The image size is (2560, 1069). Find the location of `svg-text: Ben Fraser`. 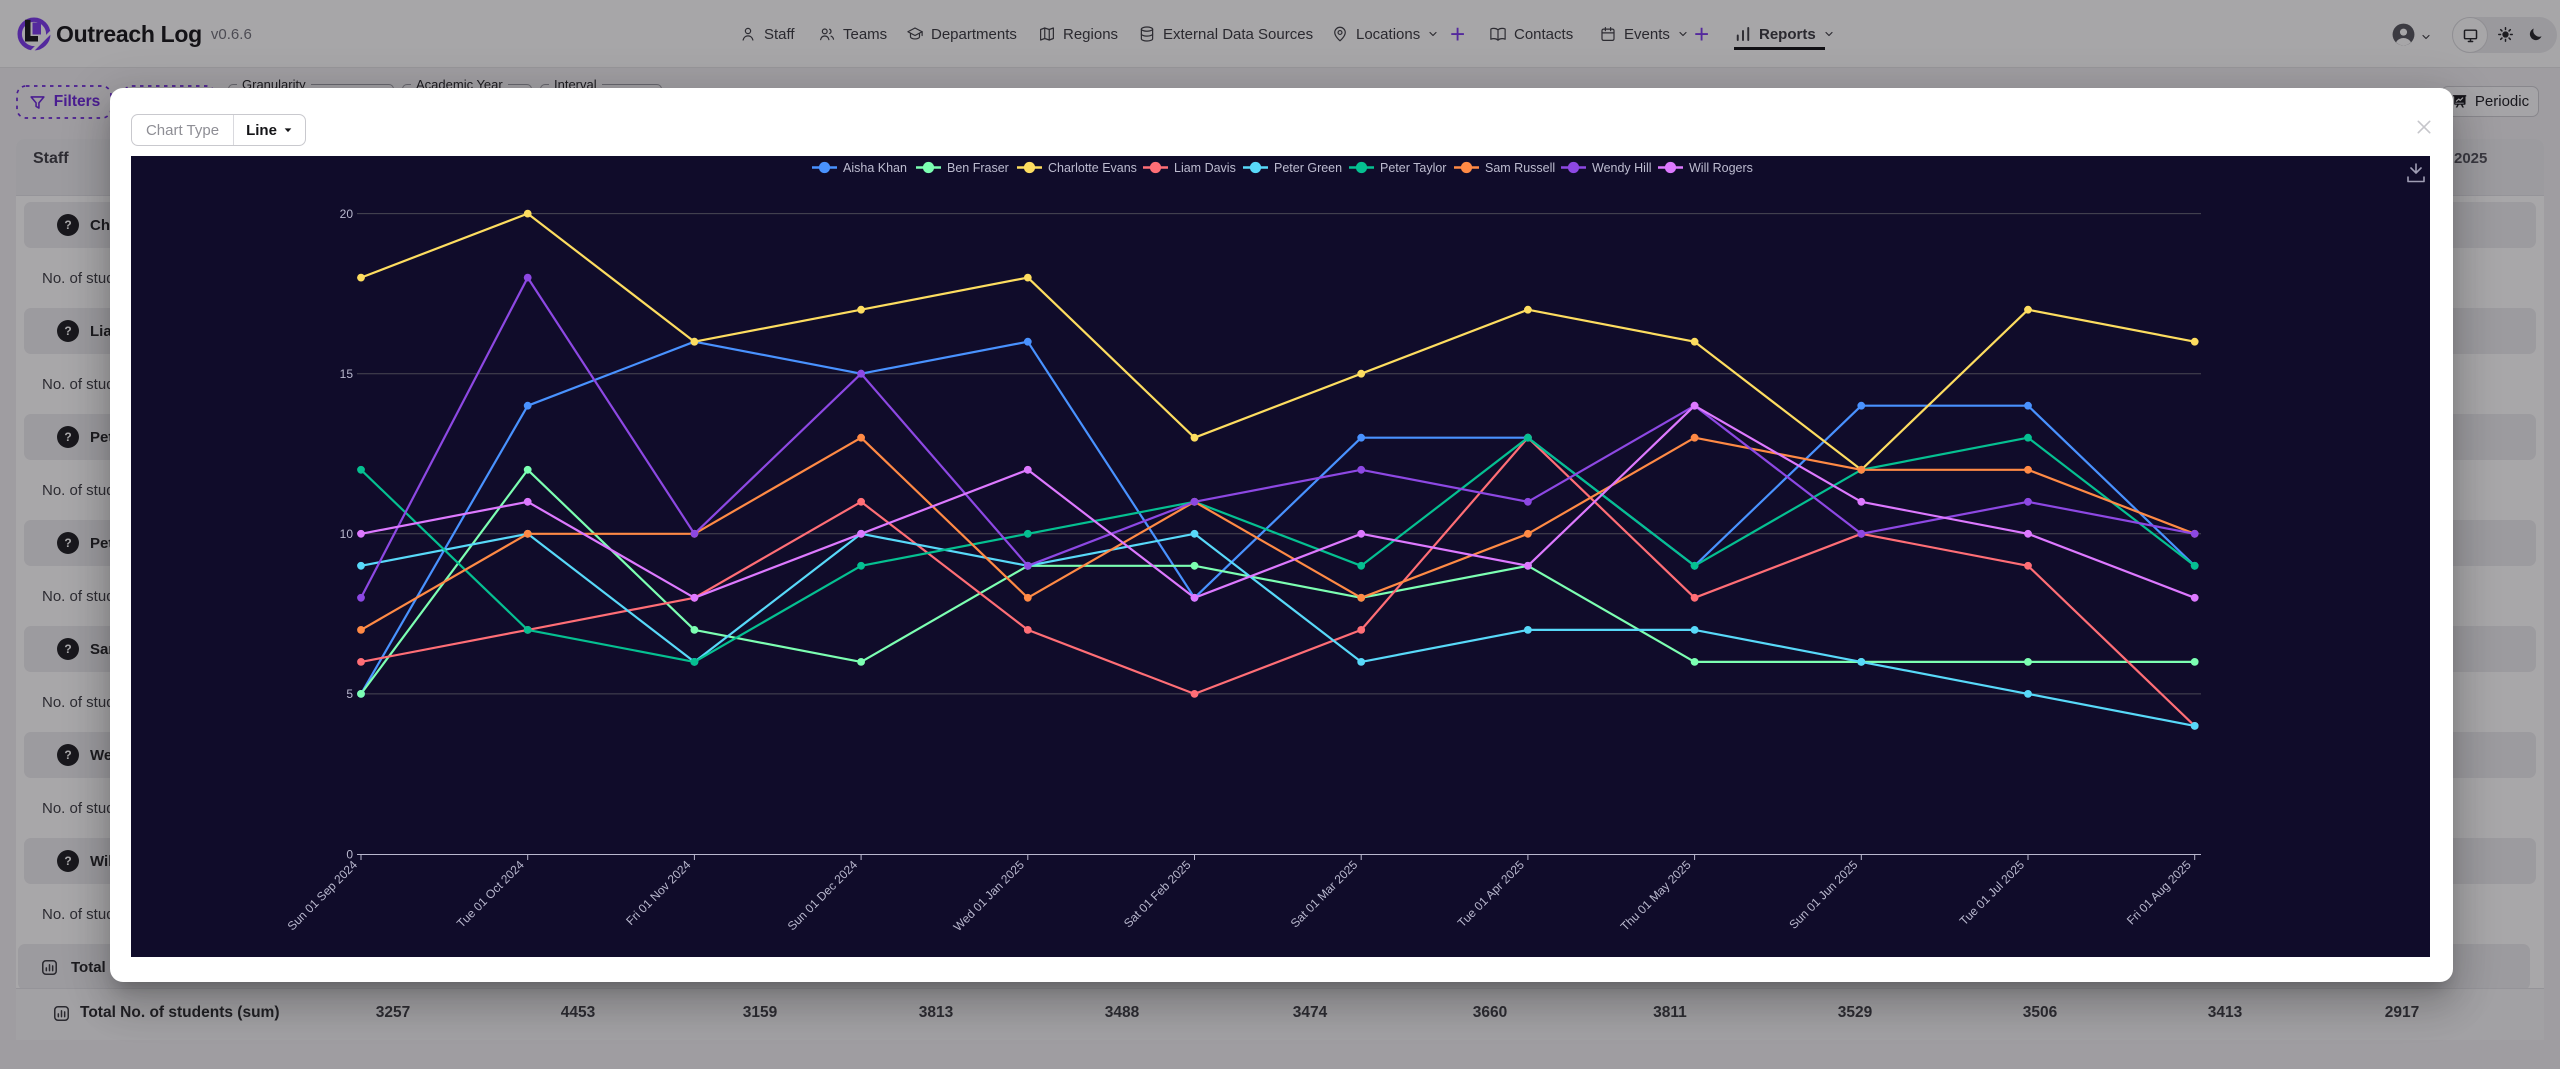

svg-text: Ben Fraser is located at coordinates (978, 168).